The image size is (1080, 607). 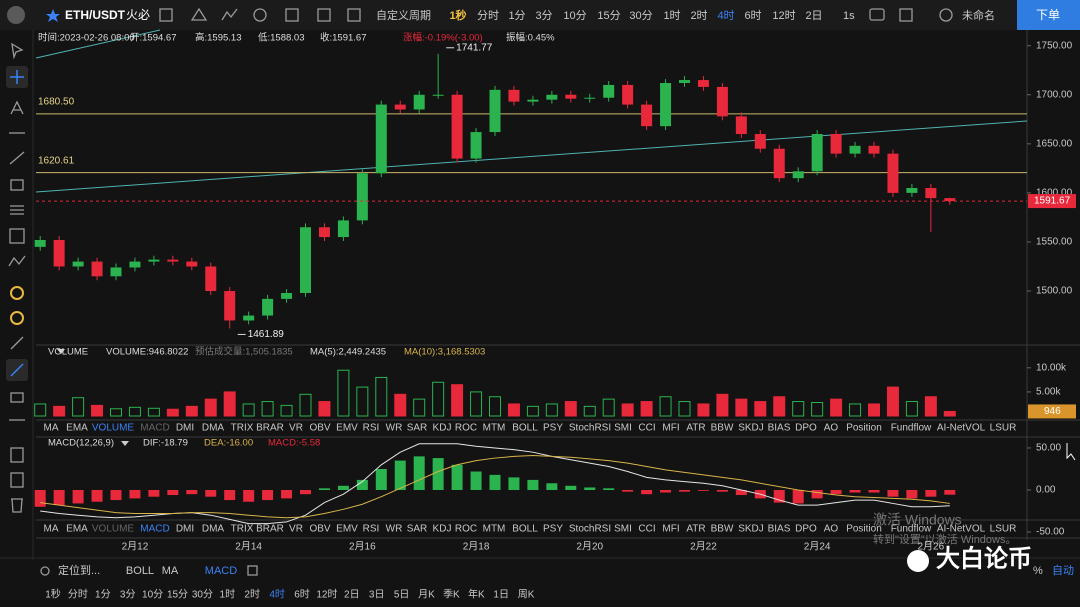 What do you see at coordinates (849, 16) in the screenshot?
I see `interval: 1s` at bounding box center [849, 16].